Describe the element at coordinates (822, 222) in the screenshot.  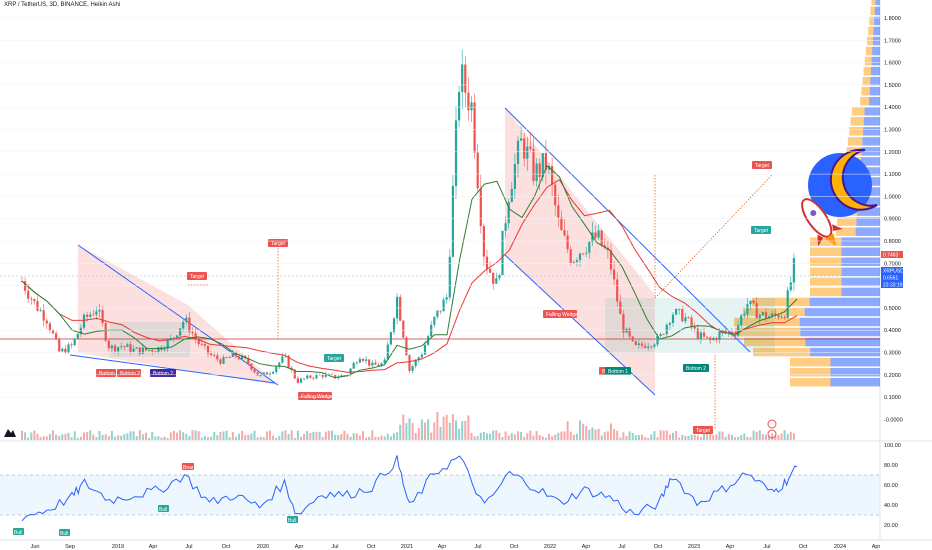
I see `rocket-icon` at that location.